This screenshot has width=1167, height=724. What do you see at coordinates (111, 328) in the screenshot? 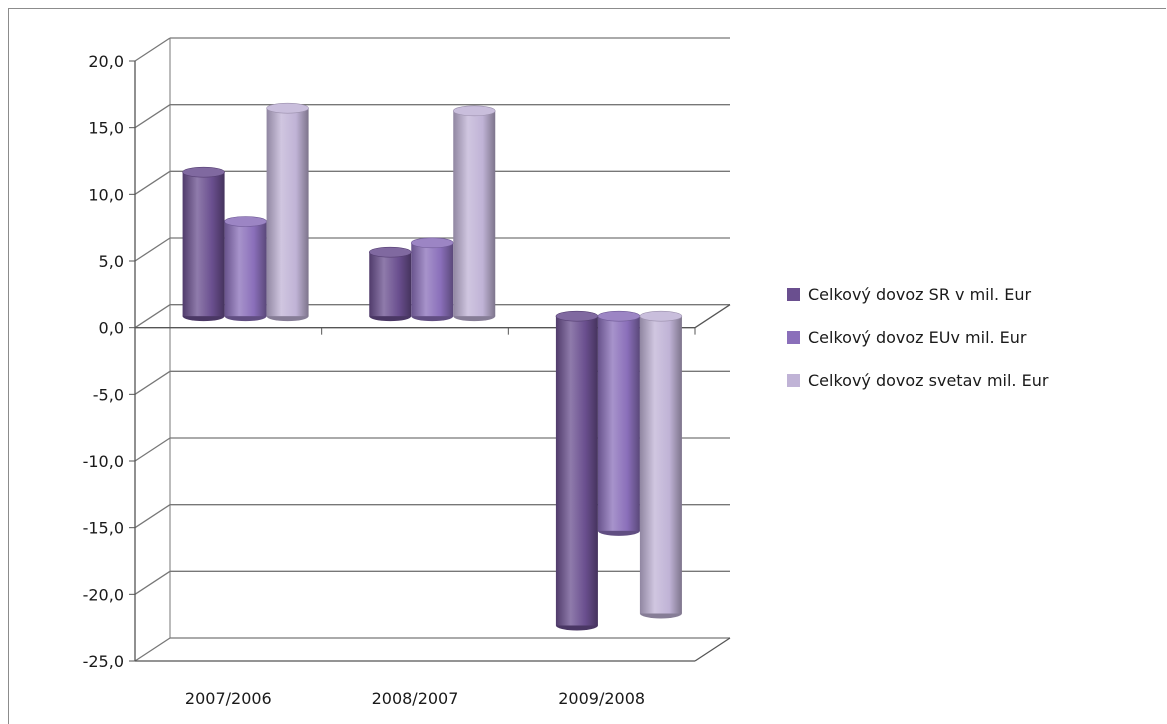
I see `y-tick-label: 0,0` at bounding box center [111, 328].